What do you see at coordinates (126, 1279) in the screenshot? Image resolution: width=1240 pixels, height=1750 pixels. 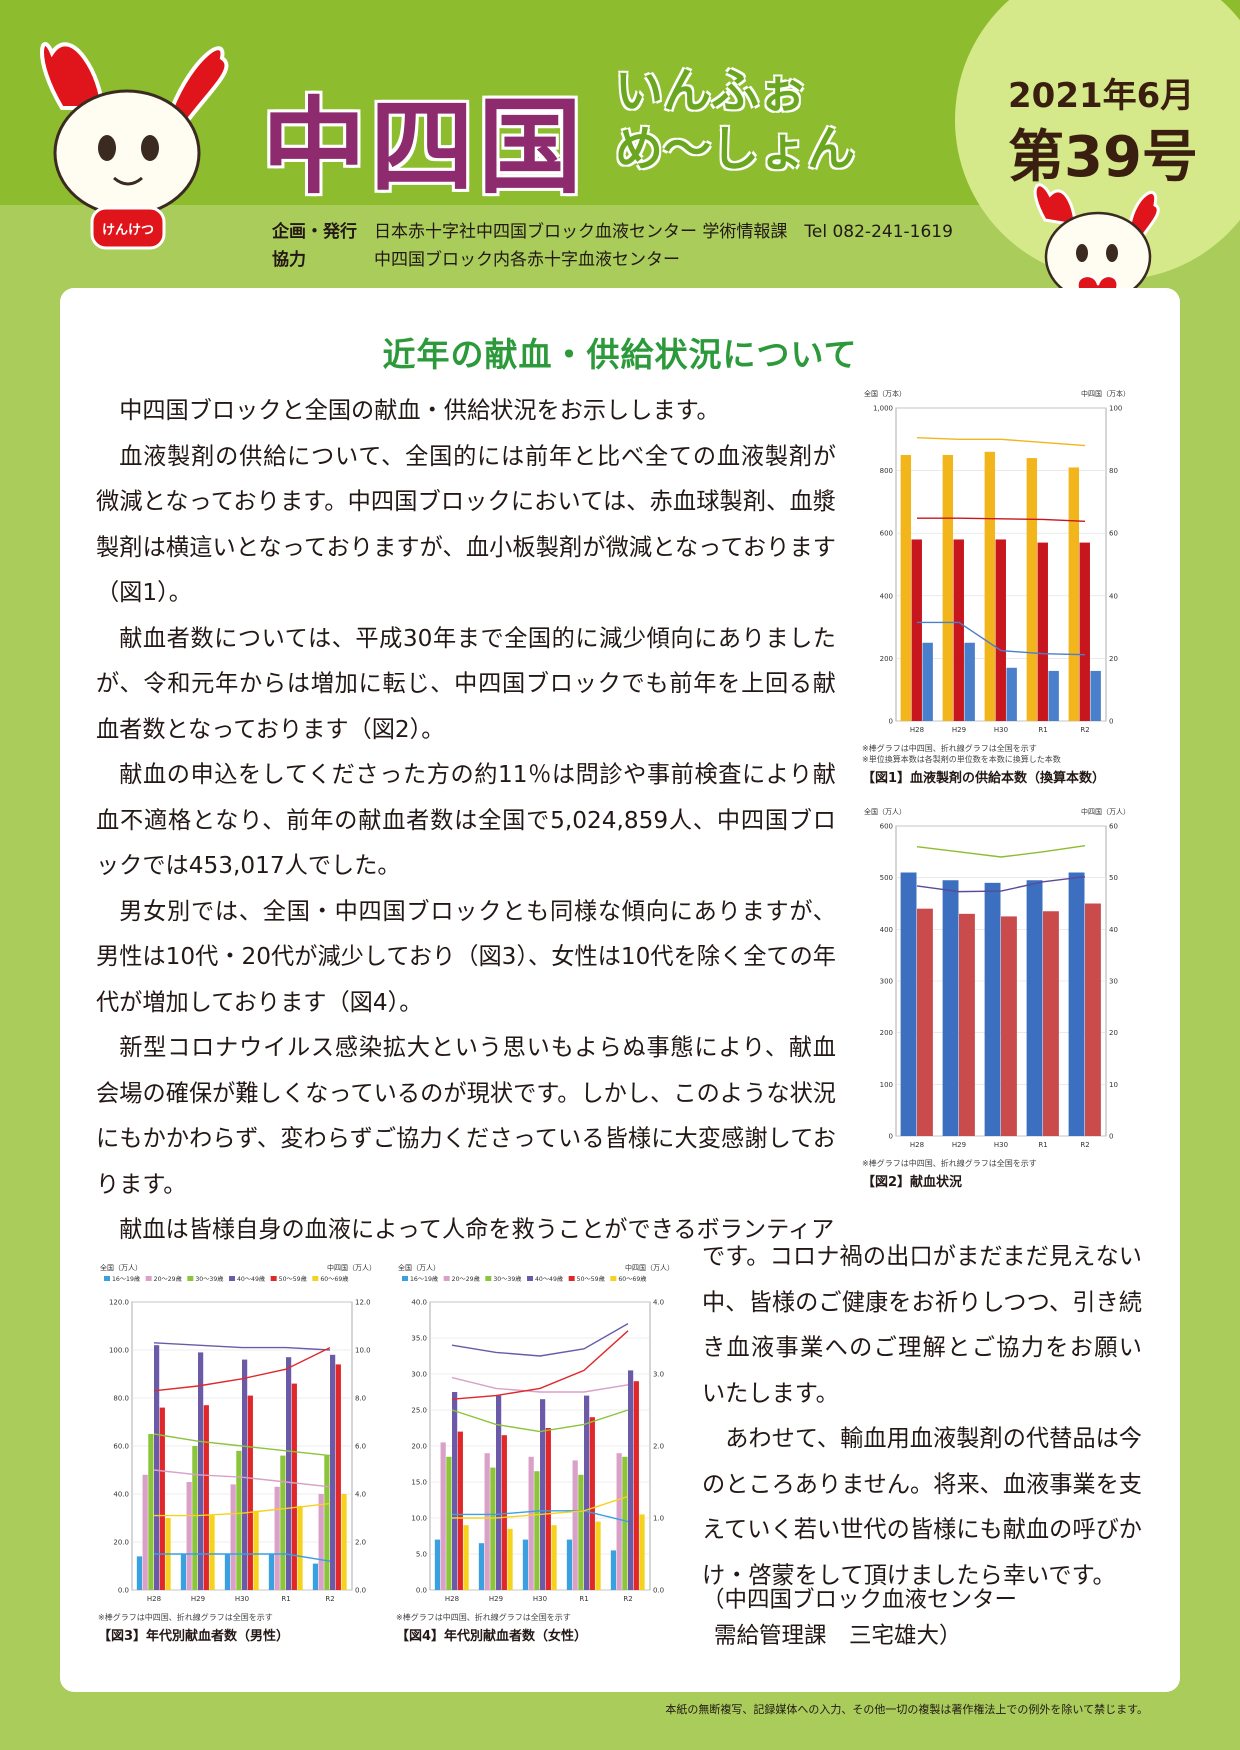 I see `legend-label: 16〜19歳` at bounding box center [126, 1279].